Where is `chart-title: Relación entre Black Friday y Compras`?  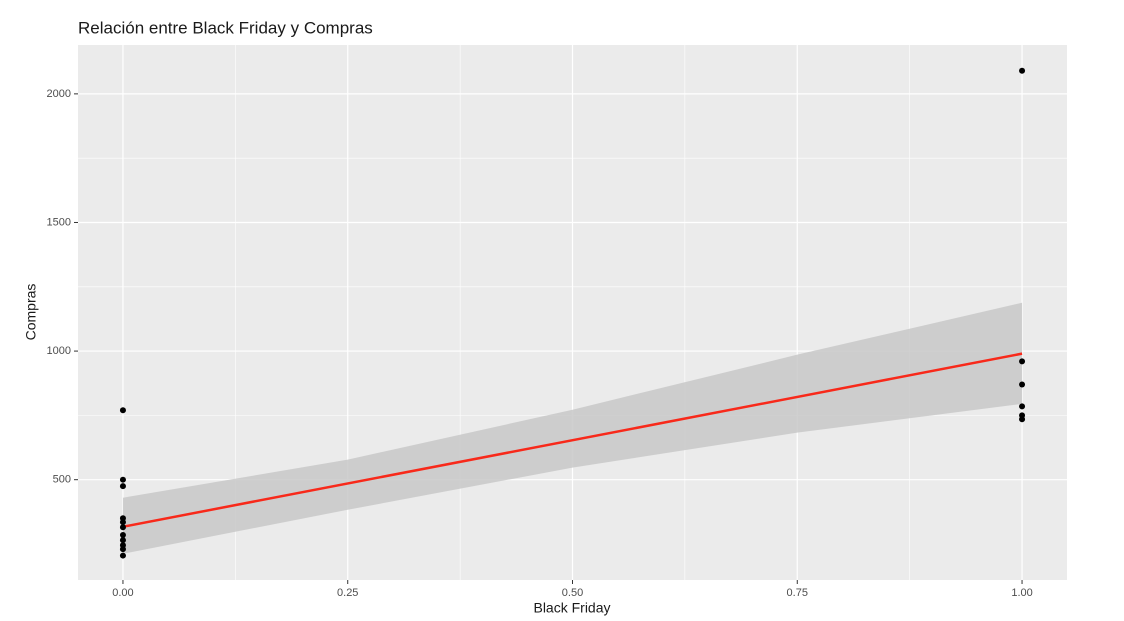
chart-title: Relación entre Black Friday y Compras is located at coordinates (225, 27).